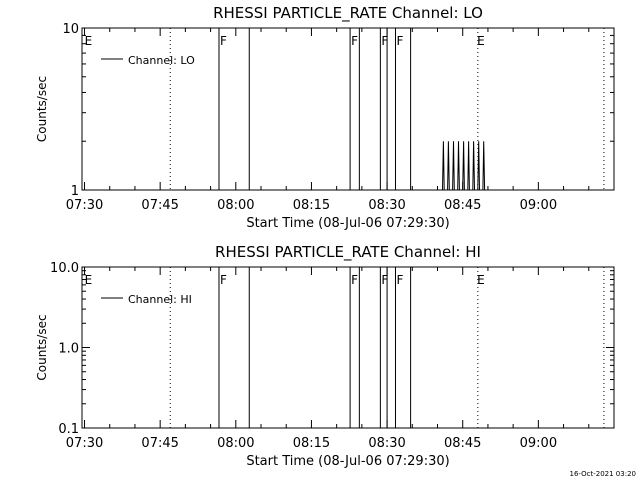 This screenshot has width=640, height=484. I want to click on y-tick-label: 0.1, so click(68, 429).